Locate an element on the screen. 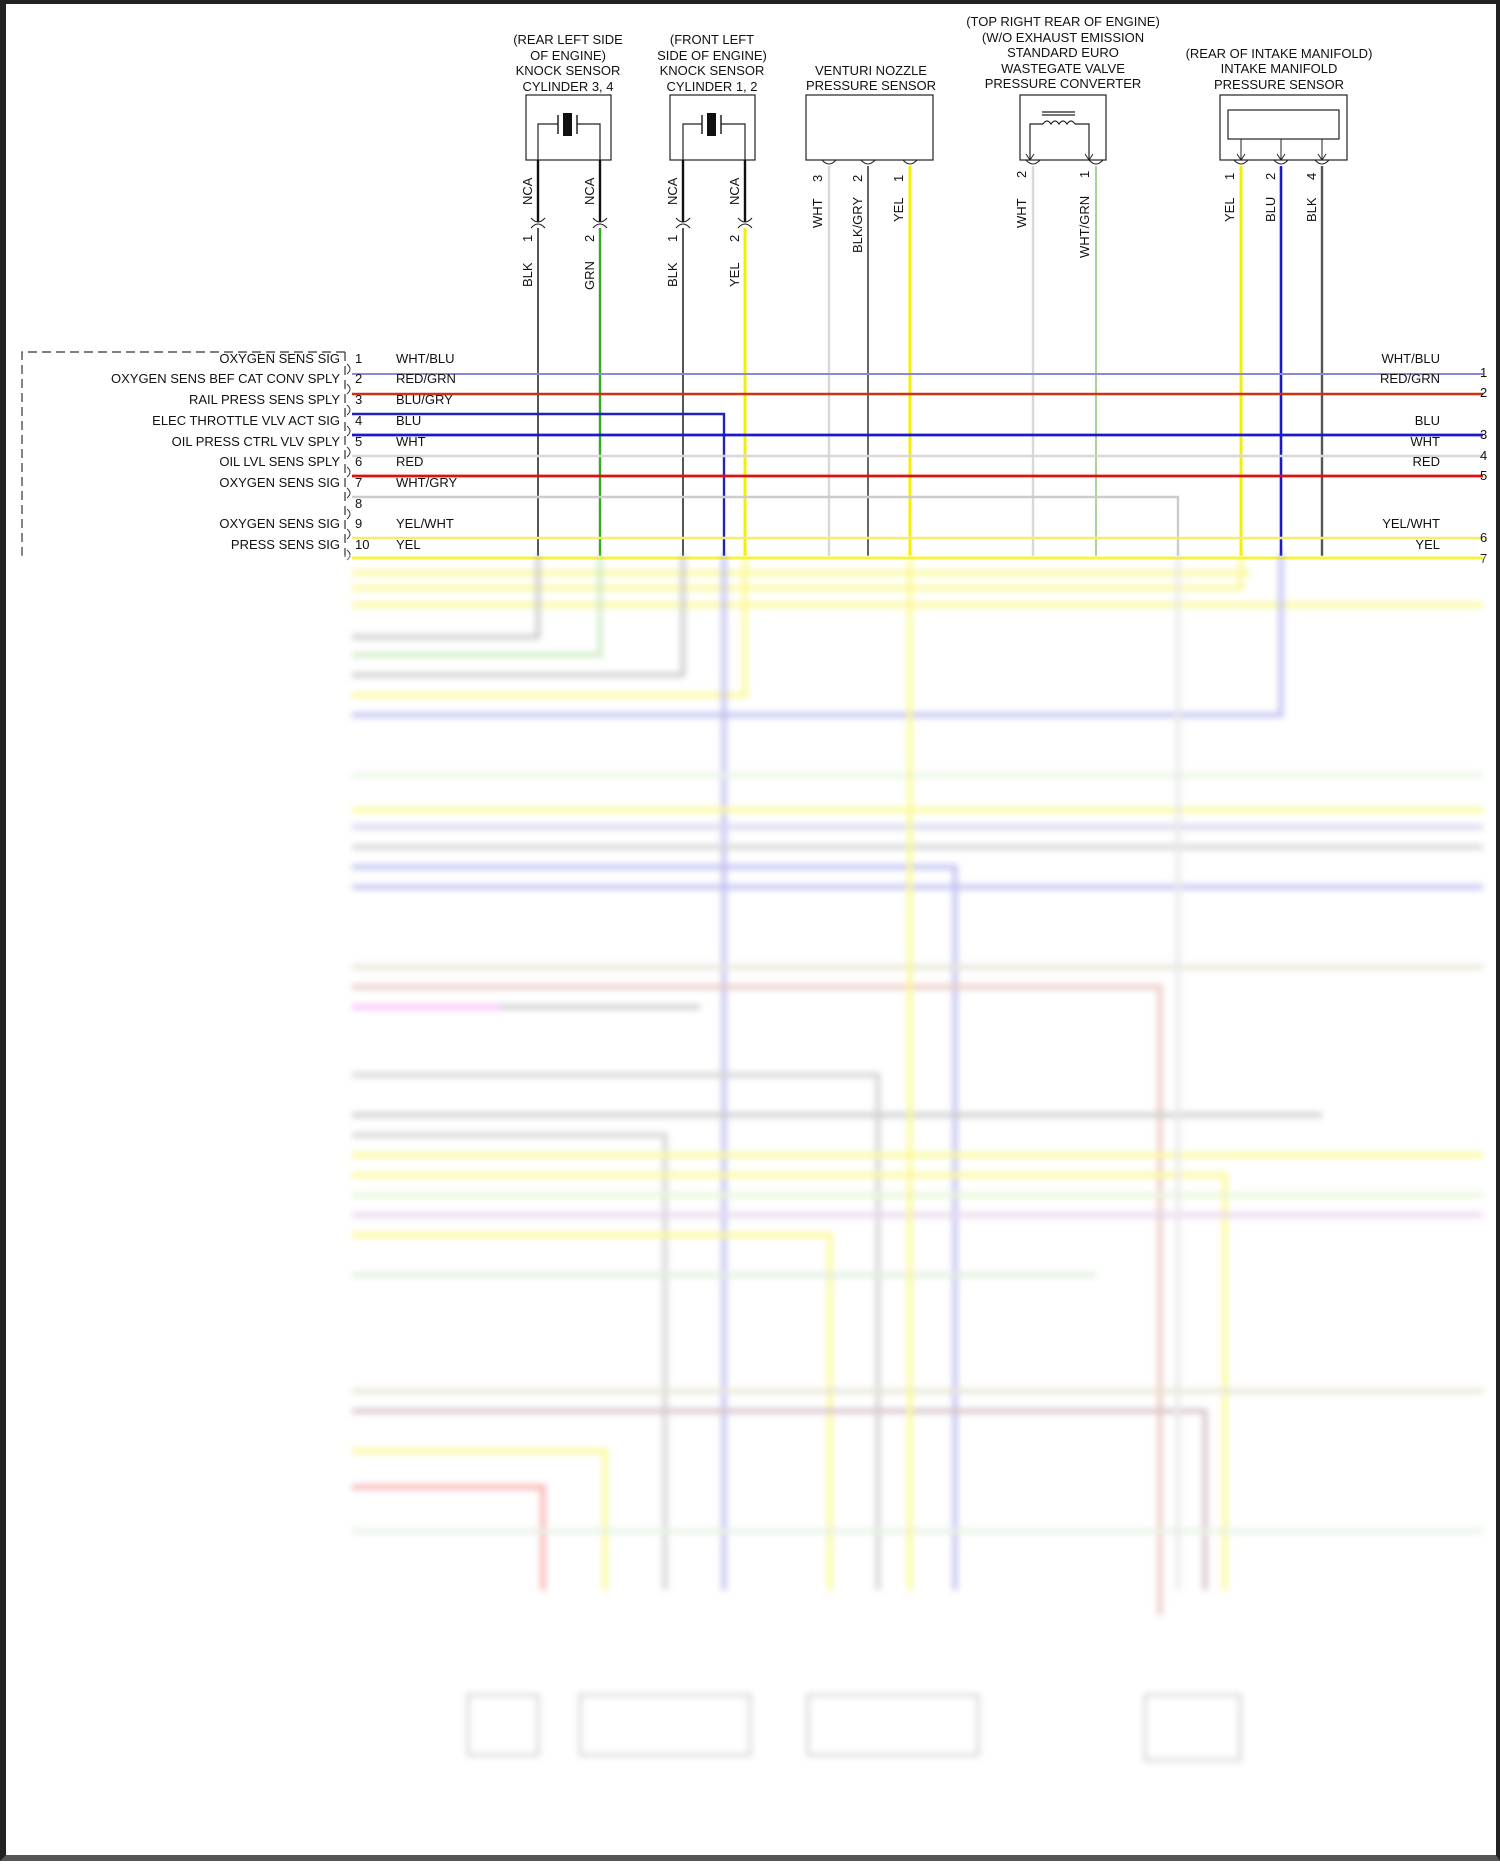 The image size is (1500, 1866). ecm-pin-number: 7 is located at coordinates (358, 482).